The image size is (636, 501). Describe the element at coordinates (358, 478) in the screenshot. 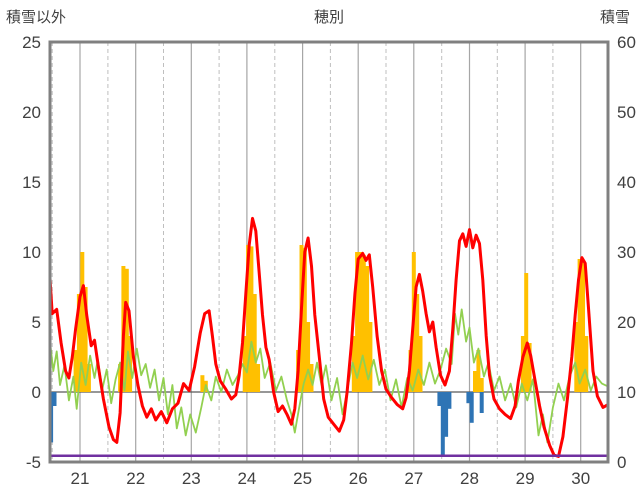

I see `x-axis-tick: 26` at that location.